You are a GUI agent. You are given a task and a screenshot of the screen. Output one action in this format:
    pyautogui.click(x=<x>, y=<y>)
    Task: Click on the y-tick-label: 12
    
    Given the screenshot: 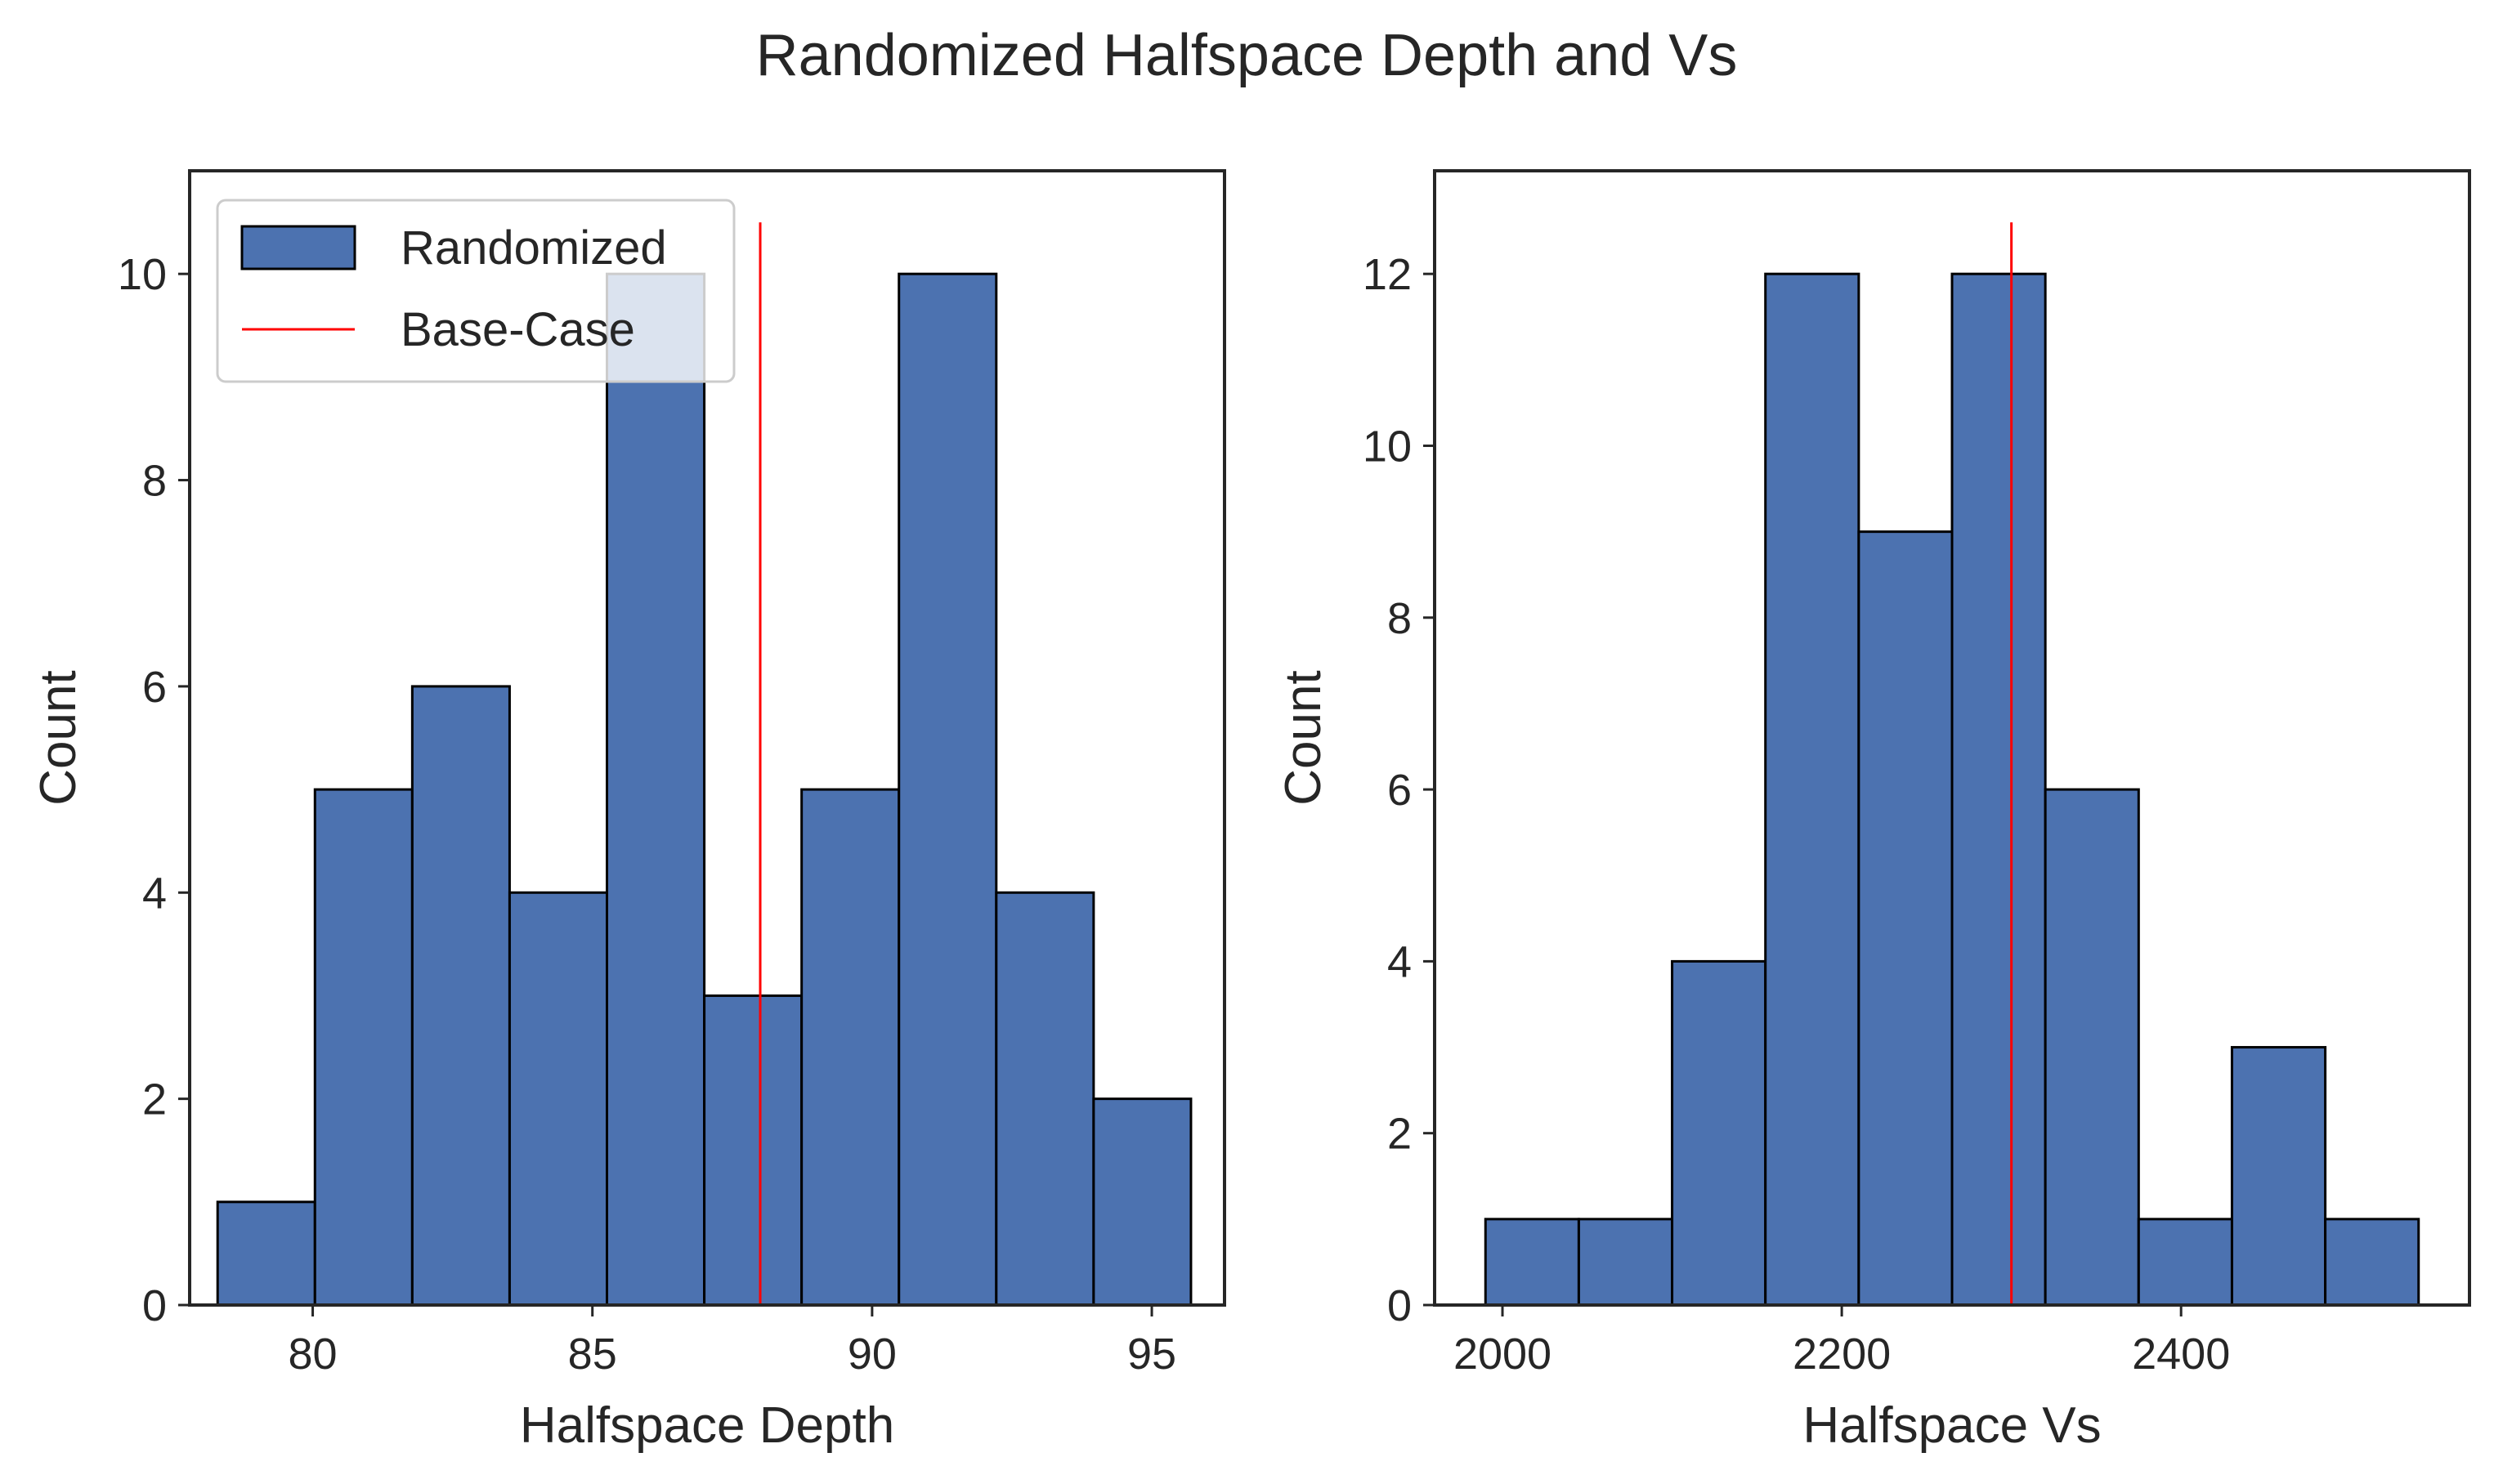 What is the action you would take?
    pyautogui.click(x=1387, y=274)
    